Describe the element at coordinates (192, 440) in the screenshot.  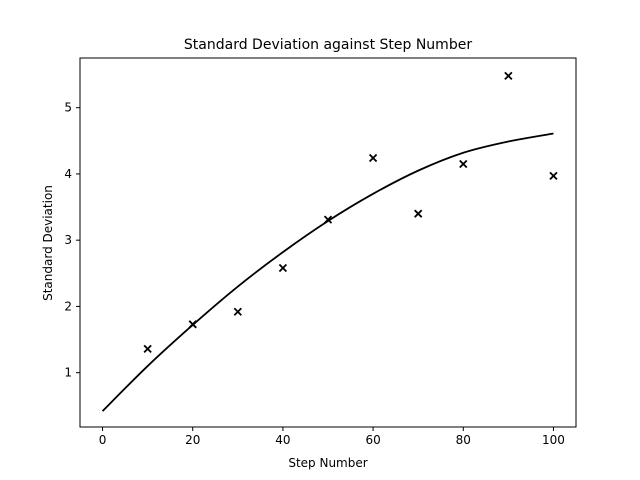
I see `x-tick-label: 20` at that location.